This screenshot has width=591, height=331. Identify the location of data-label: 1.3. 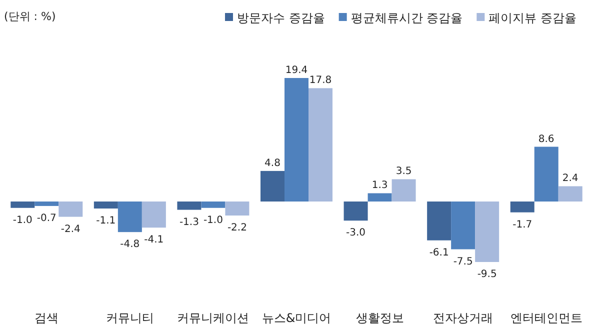
(380, 186).